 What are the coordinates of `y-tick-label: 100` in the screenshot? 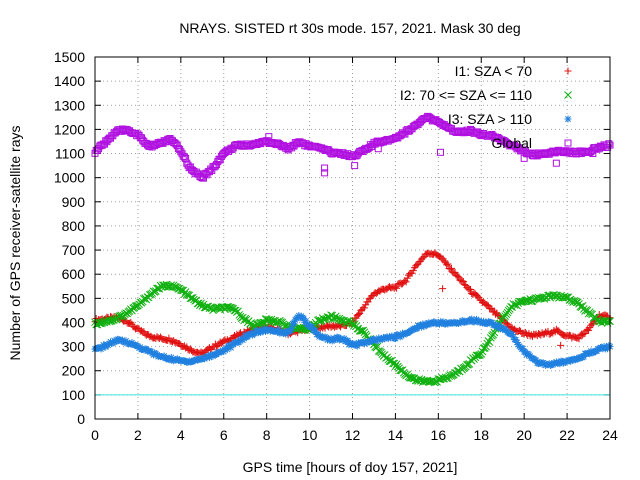 It's located at (74, 395).